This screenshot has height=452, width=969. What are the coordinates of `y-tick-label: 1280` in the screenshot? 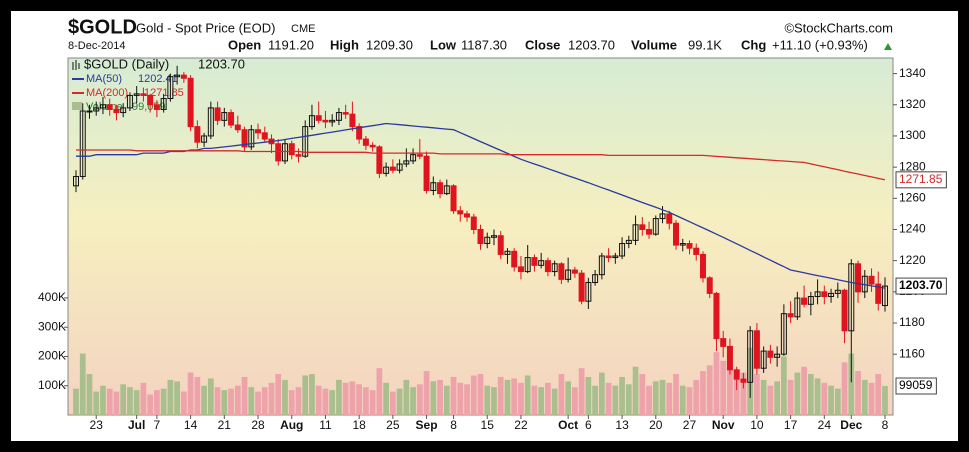 It's located at (912, 166).